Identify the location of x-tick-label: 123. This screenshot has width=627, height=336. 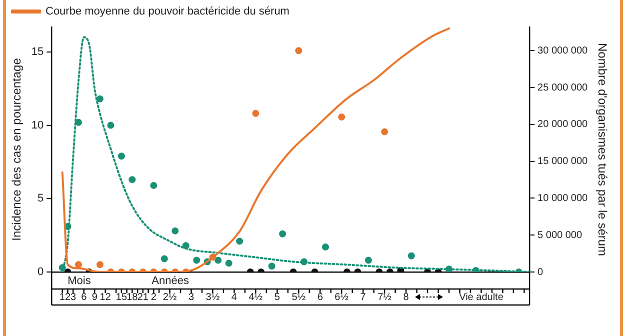
(68, 297).